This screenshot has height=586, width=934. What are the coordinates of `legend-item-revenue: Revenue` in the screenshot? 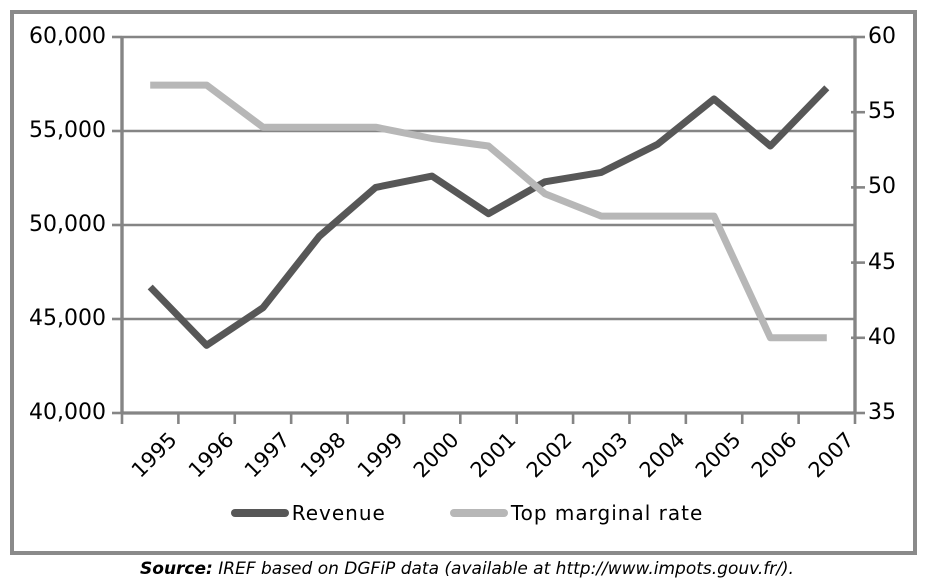 It's located at (308, 513).